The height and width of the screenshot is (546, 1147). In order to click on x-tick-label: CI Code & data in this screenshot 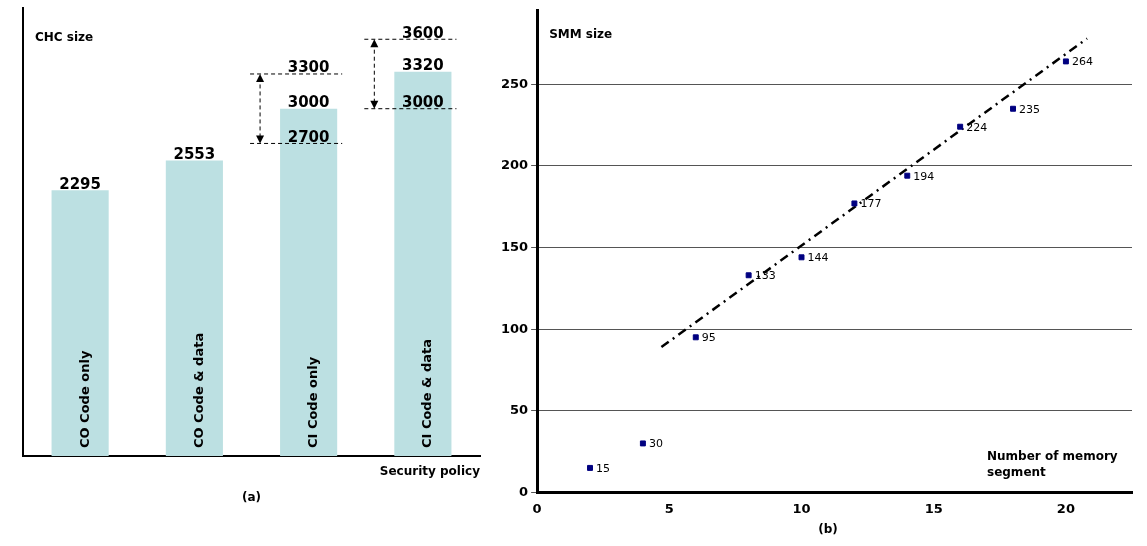, I will do `click(427, 393)`.